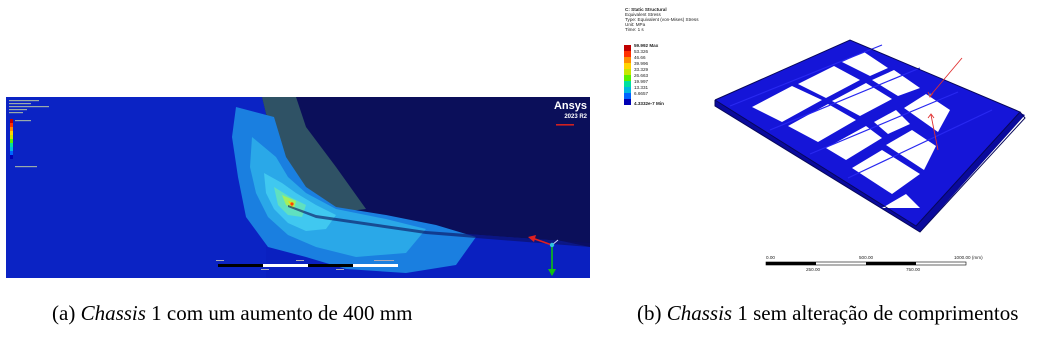 This screenshot has height=351, width=1047. What do you see at coordinates (813, 269) in the screenshot?
I see `scale-label-250: 250.00` at bounding box center [813, 269].